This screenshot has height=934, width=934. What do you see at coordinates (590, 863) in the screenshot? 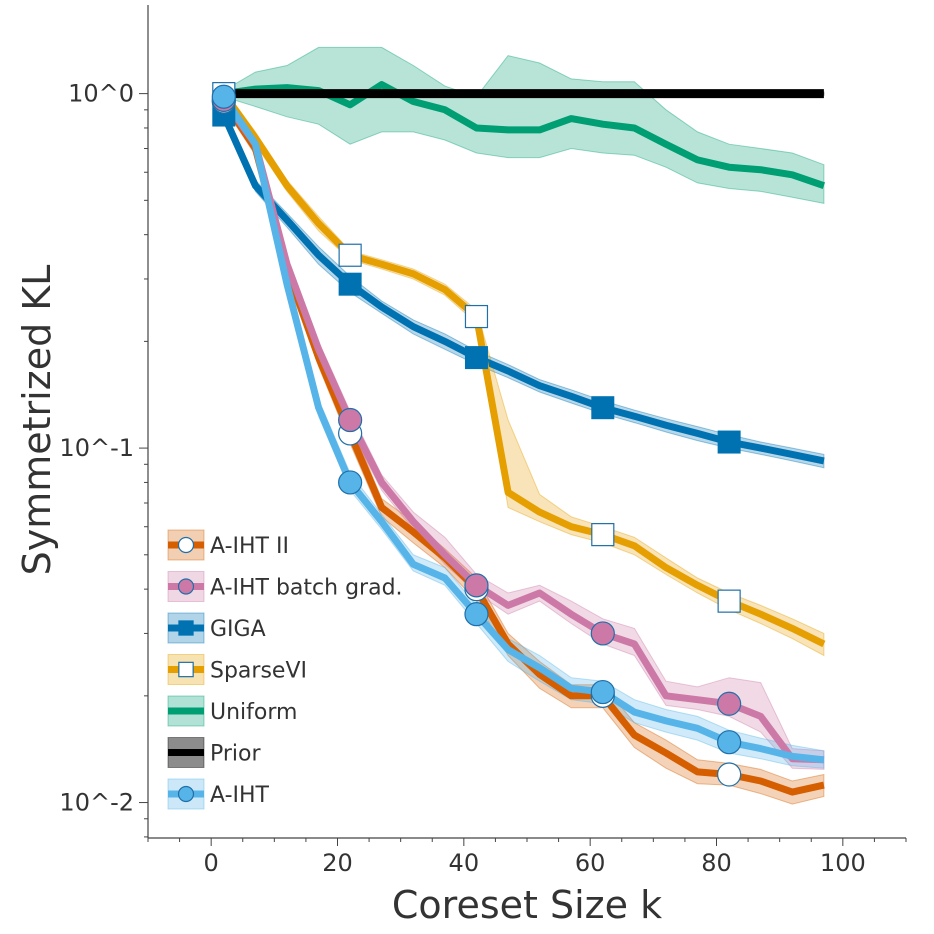
I see `x-tick-label: 60` at bounding box center [590, 863].